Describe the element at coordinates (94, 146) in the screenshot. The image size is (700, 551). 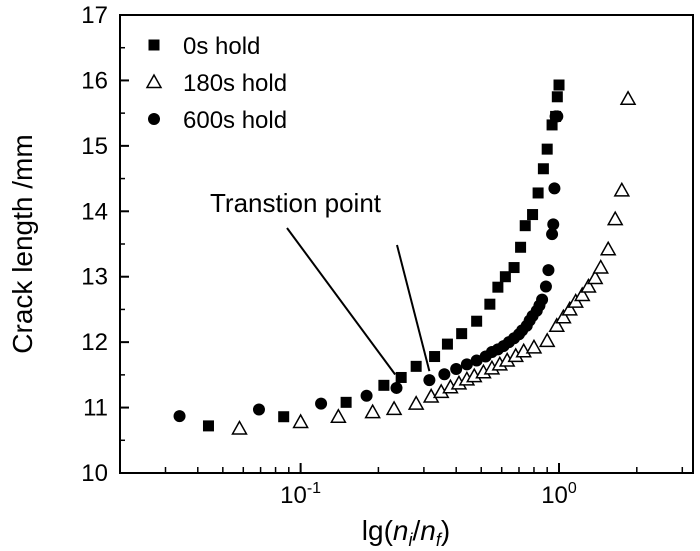
I see `y-tick-label: 15` at that location.